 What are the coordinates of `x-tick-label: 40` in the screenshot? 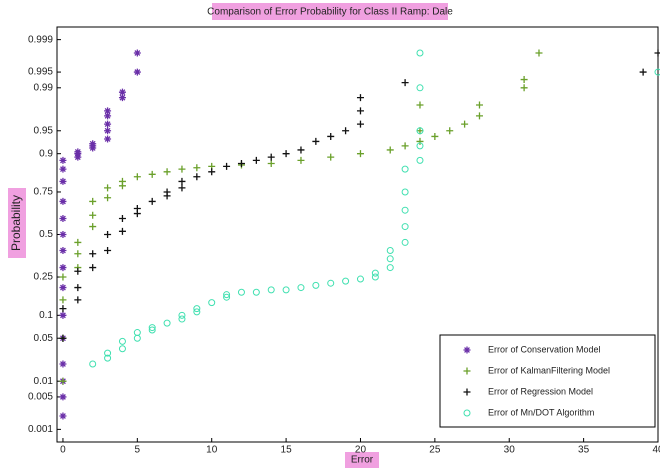 It's located at (656, 450).